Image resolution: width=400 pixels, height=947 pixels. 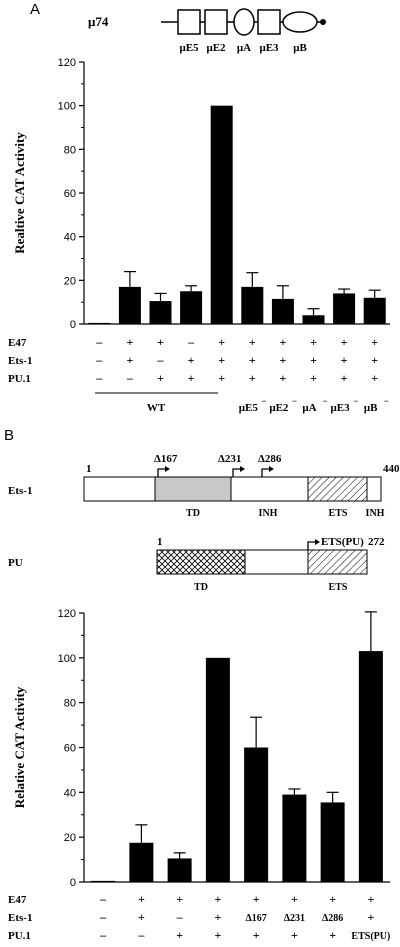 I want to click on panel-a-label: A, so click(x=35, y=9).